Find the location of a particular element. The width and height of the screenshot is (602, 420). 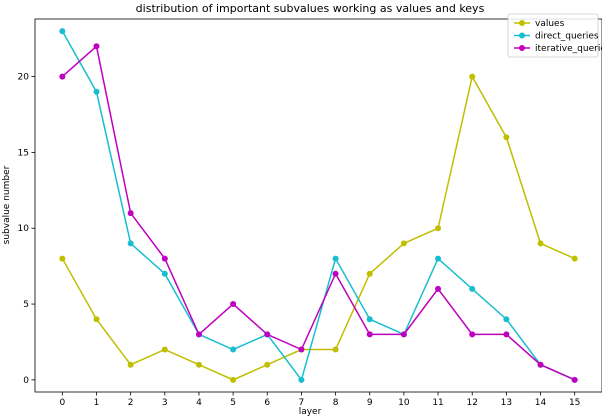

x-tick-label: 8 is located at coordinates (336, 403).